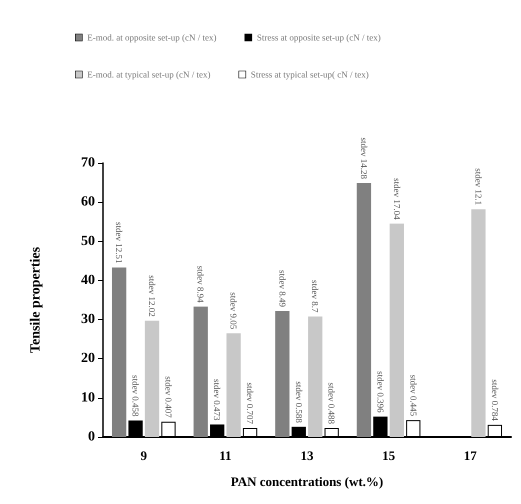  What do you see at coordinates (36, 300) in the screenshot?
I see `y-axis-title: Tensile properties` at bounding box center [36, 300].